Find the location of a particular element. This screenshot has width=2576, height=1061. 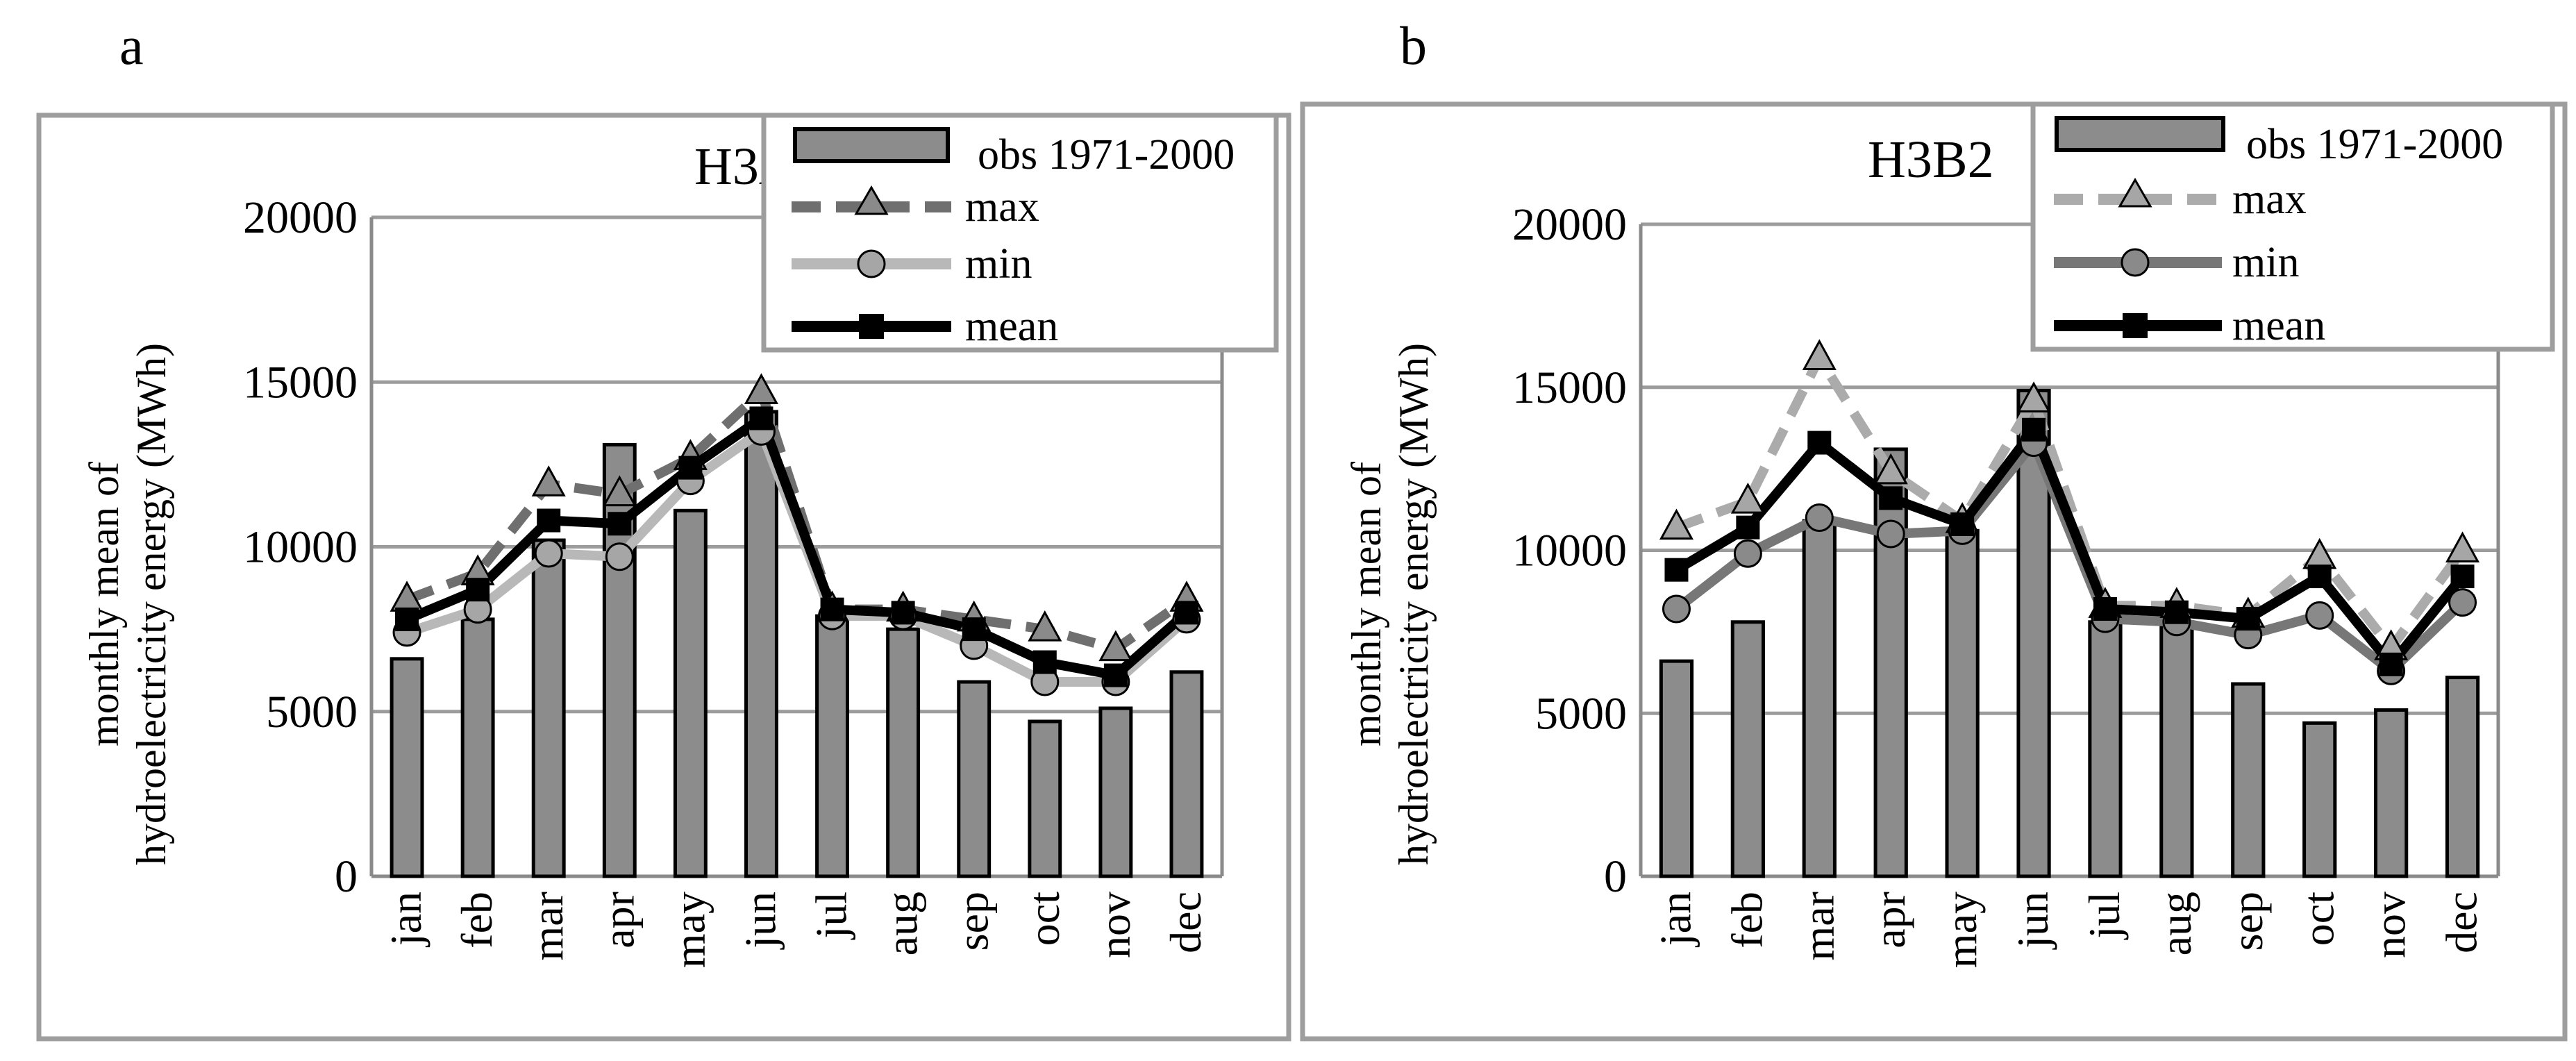

bar-obs-a-feb is located at coordinates (477, 747).